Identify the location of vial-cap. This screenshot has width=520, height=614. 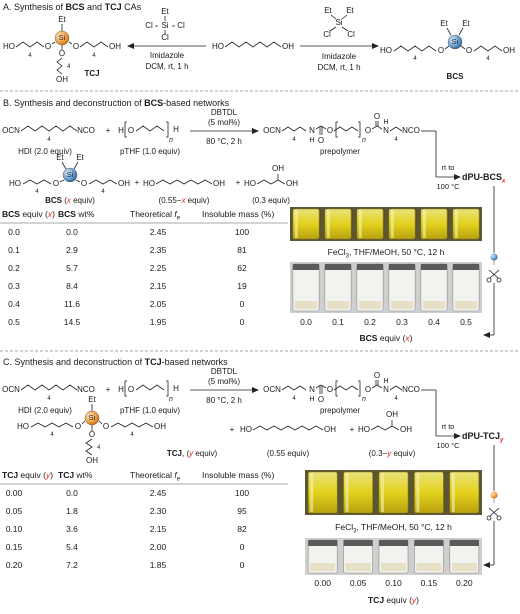
(429, 543).